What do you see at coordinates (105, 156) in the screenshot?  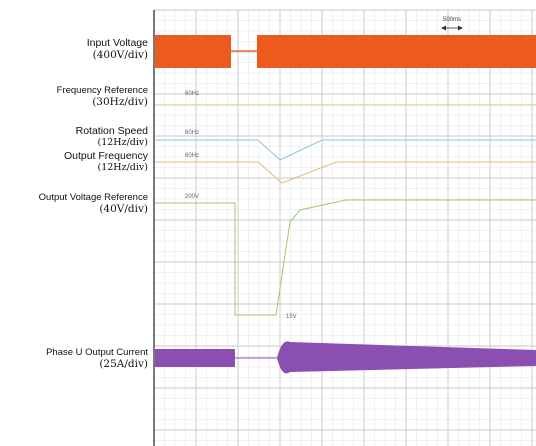 I see `series-name: Output Frequency` at bounding box center [105, 156].